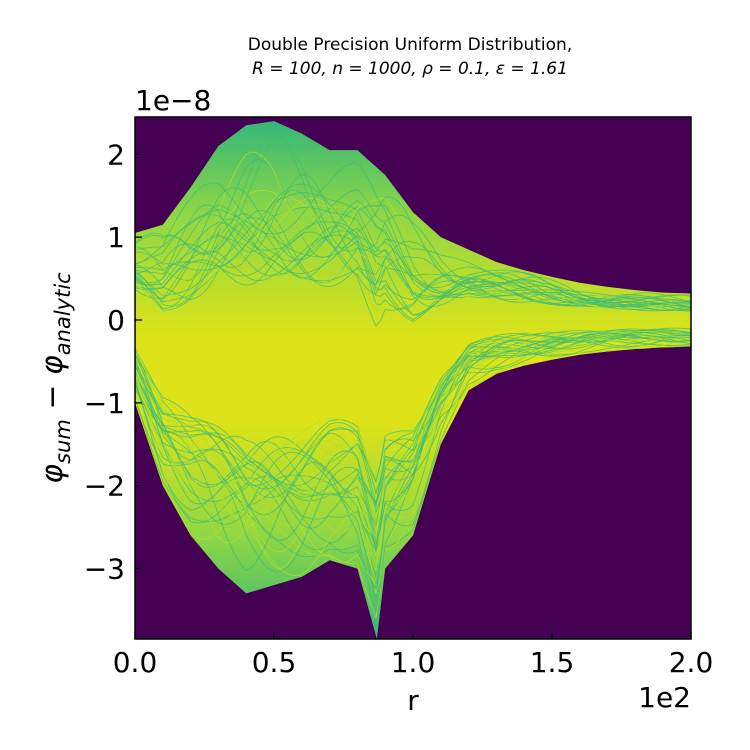 The width and height of the screenshot is (750, 750). What do you see at coordinates (413, 662) in the screenshot?
I see `x-tick-label: 1.0` at bounding box center [413, 662].